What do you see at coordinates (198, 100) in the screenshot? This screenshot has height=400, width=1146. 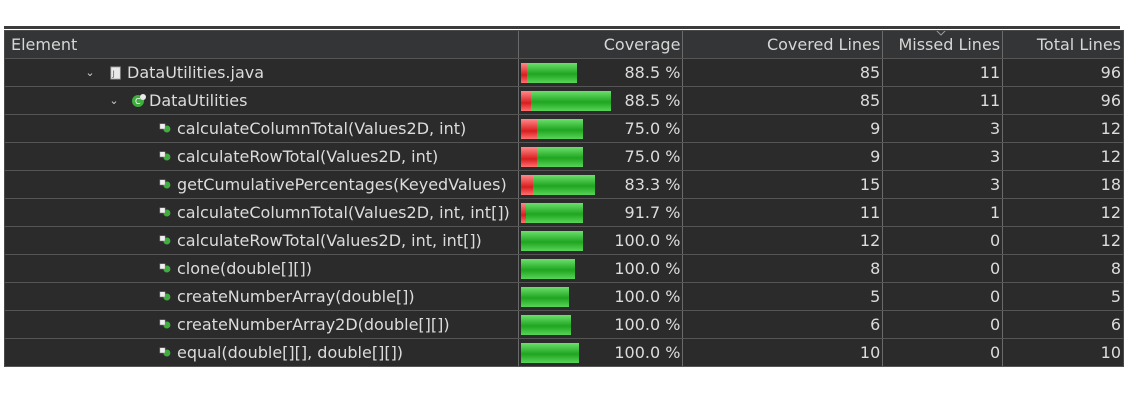 I see `element-name: DataUtilities` at bounding box center [198, 100].